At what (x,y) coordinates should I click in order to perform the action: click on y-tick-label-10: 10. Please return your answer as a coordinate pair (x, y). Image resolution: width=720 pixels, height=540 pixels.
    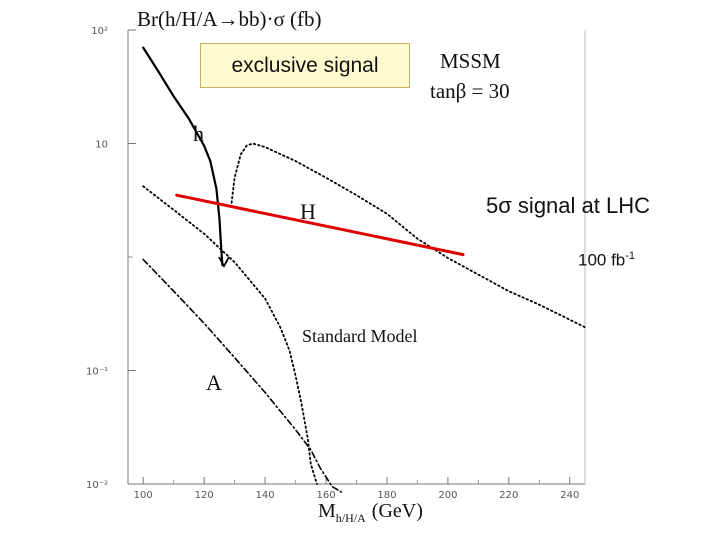
    Looking at the image, I should click on (101, 145).